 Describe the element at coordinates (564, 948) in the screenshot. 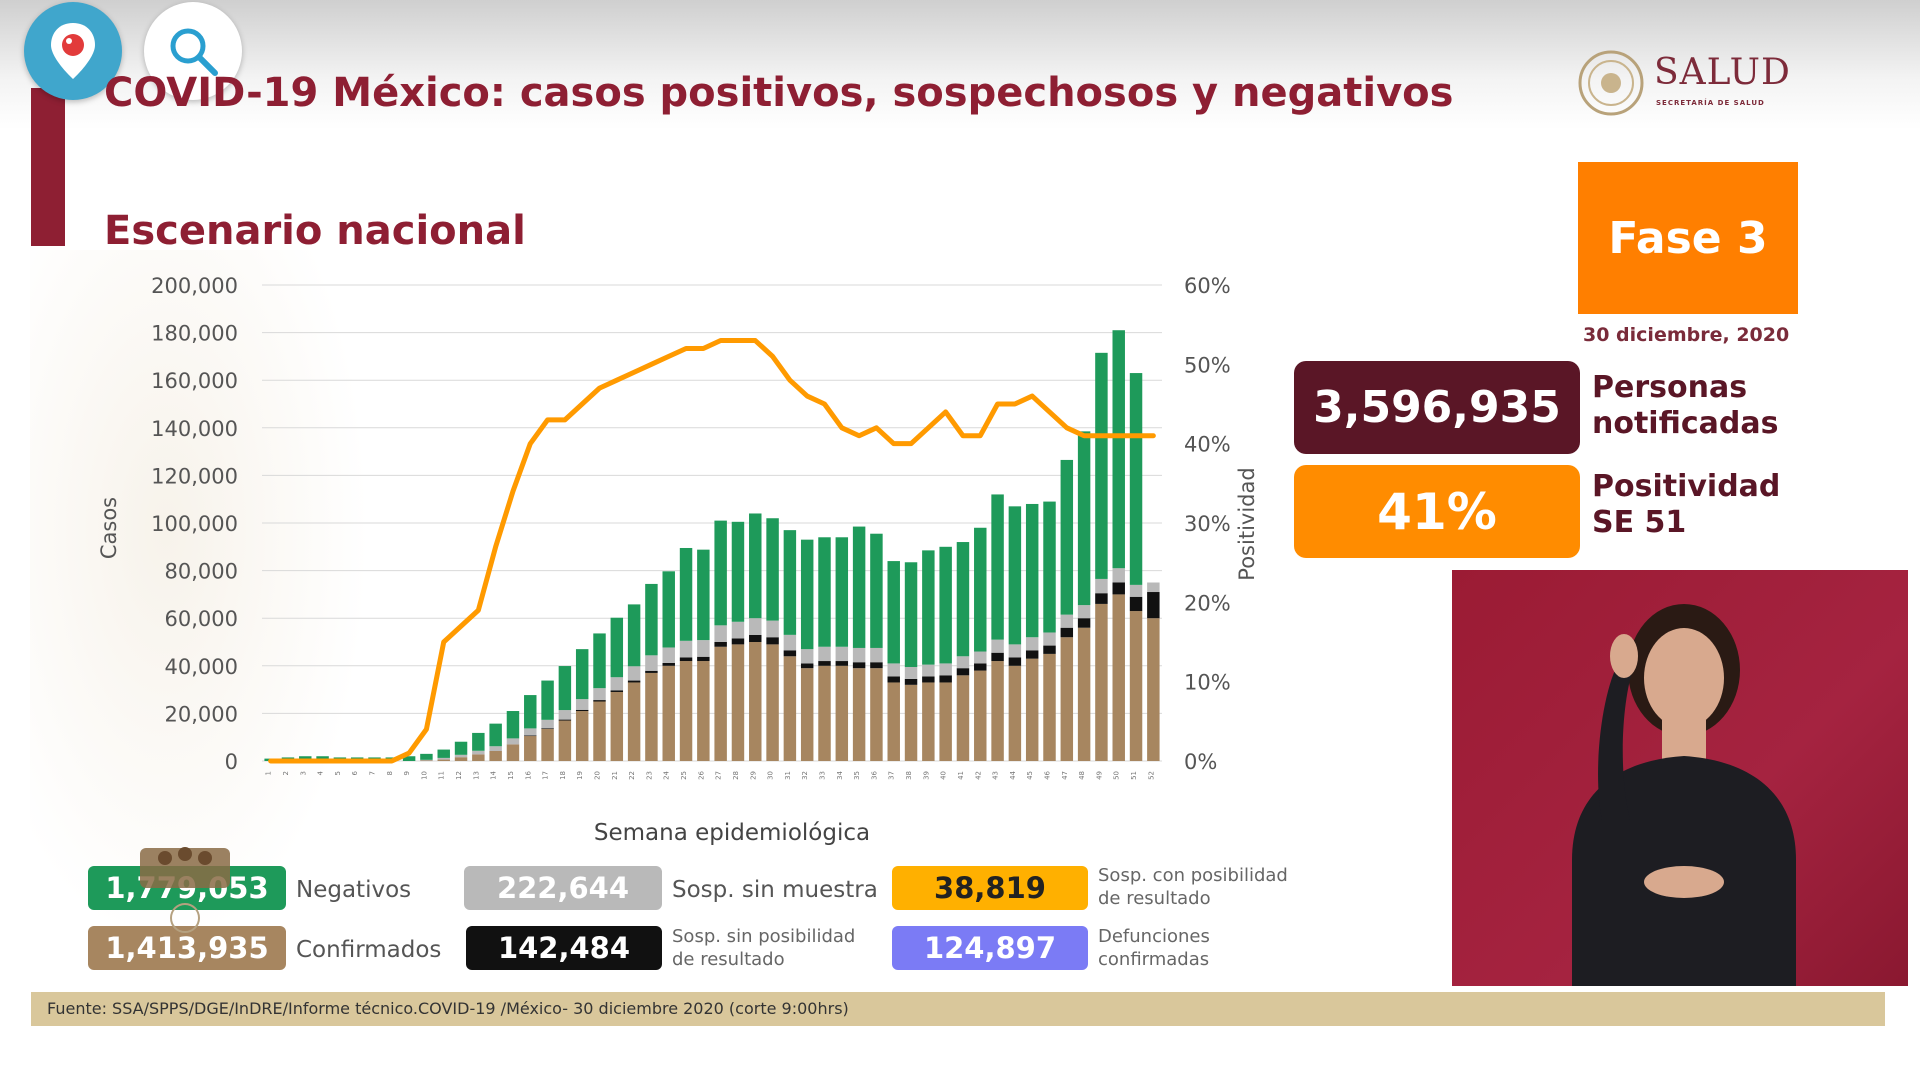

I see `legend-sin-posibilidad-value: 142,484` at that location.